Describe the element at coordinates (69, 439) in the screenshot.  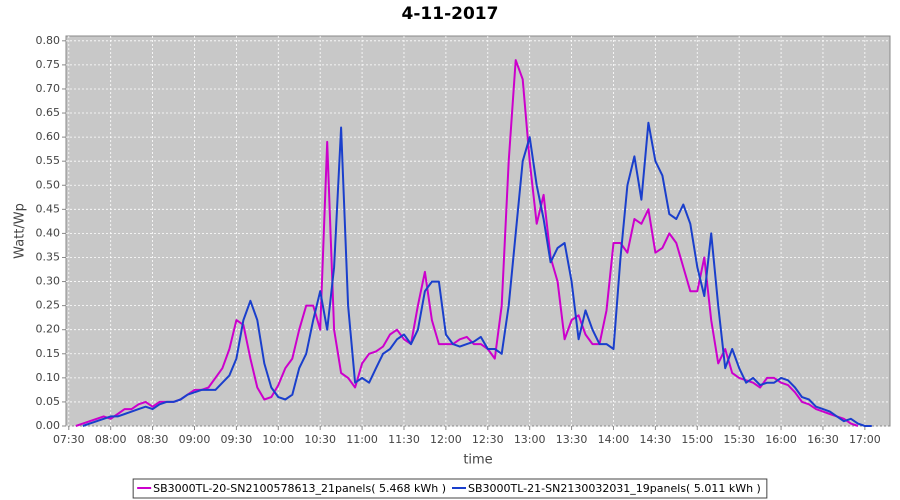
I see `x-tick-label: 07:30` at that location.